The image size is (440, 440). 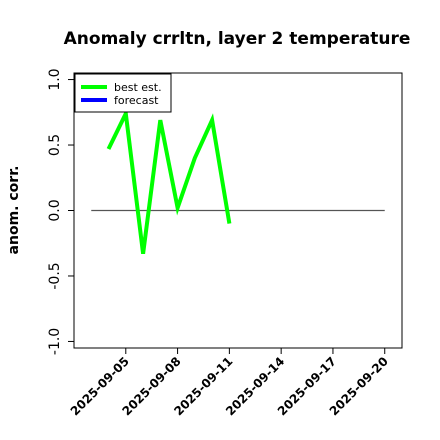 What do you see at coordinates (136, 100) in the screenshot?
I see `legend-label-forecast: forecast` at bounding box center [136, 100].